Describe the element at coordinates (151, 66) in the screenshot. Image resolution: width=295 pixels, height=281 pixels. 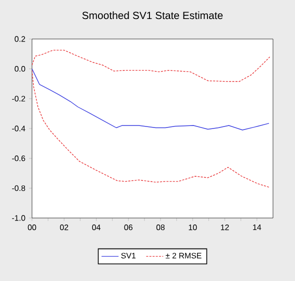
I see `line-series` at that location.